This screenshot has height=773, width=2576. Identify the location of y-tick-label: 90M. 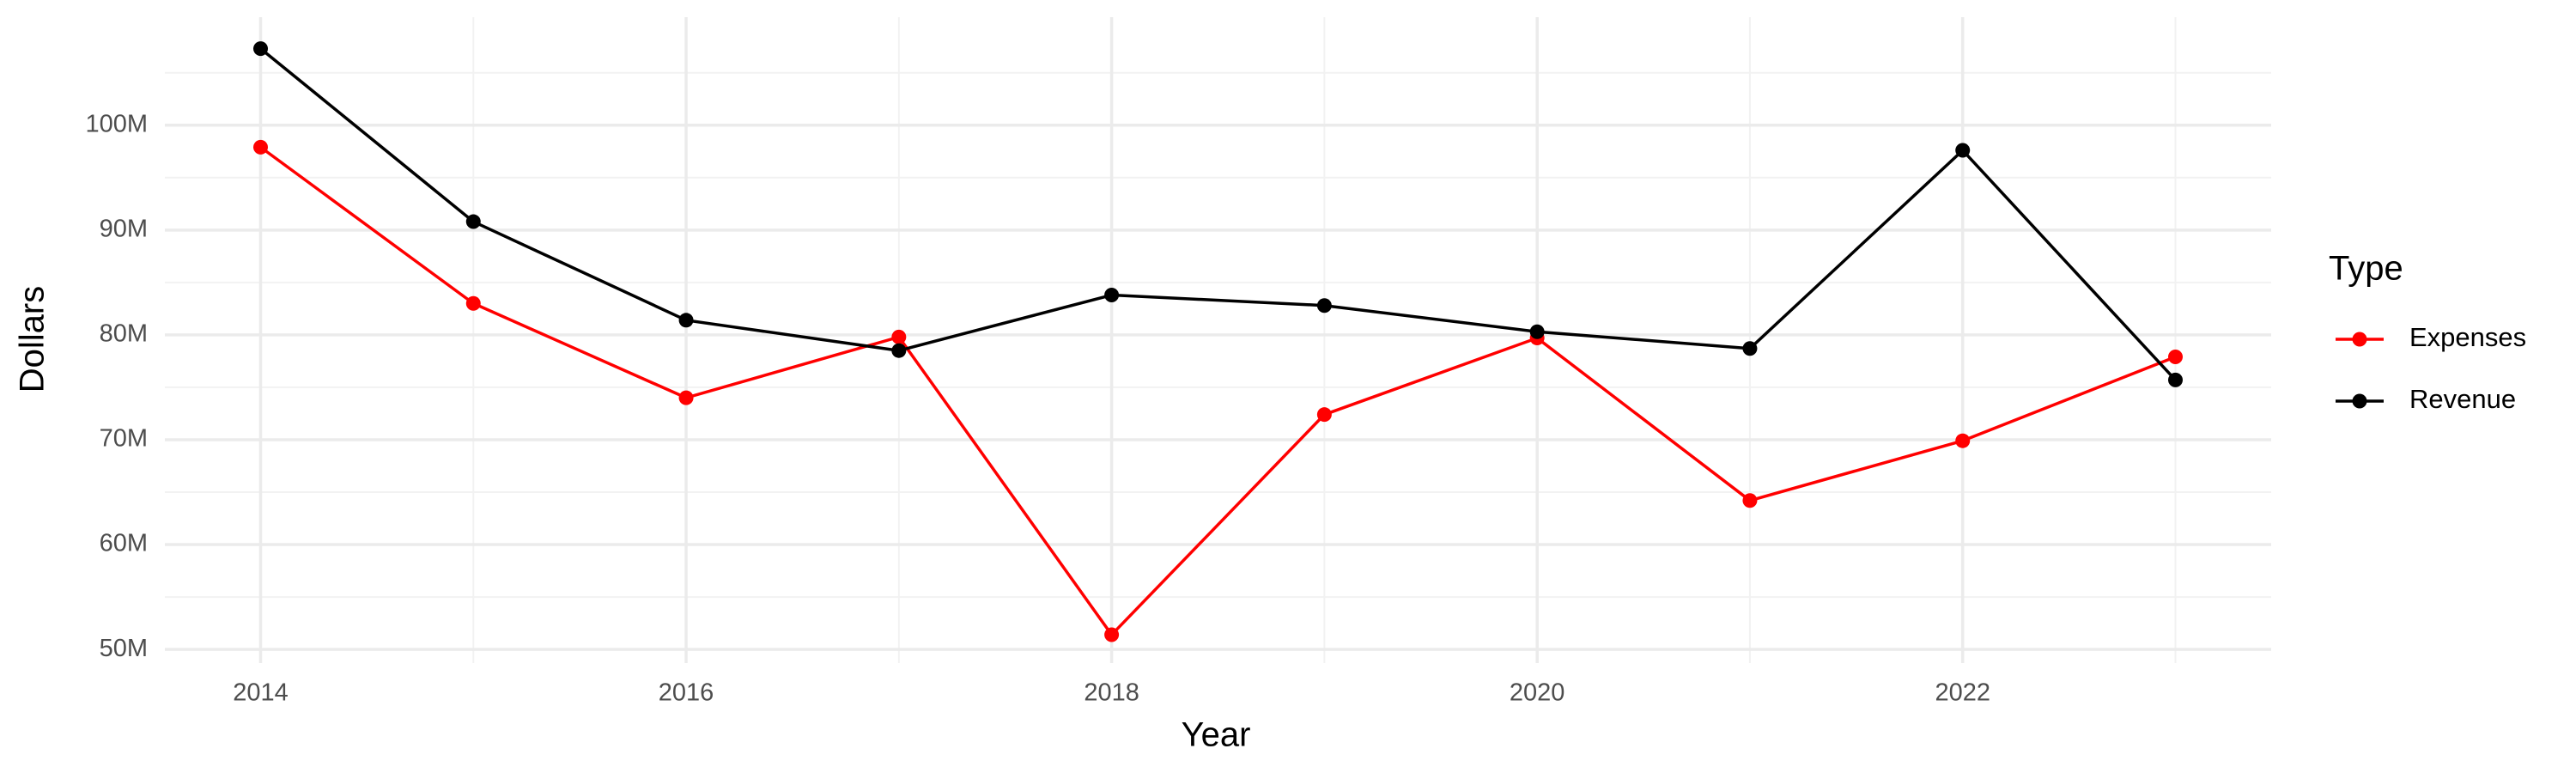
(124, 228).